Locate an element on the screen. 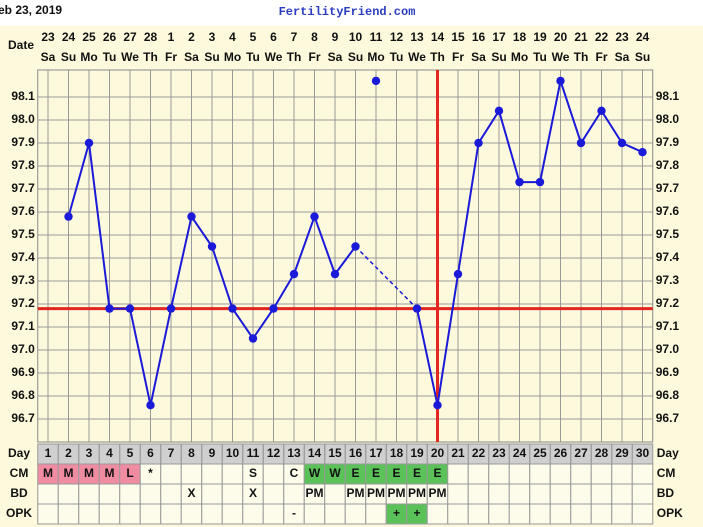 Image resolution: width=703 pixels, height=527 pixels. y-tick-label-right: 97.1 is located at coordinates (668, 326).